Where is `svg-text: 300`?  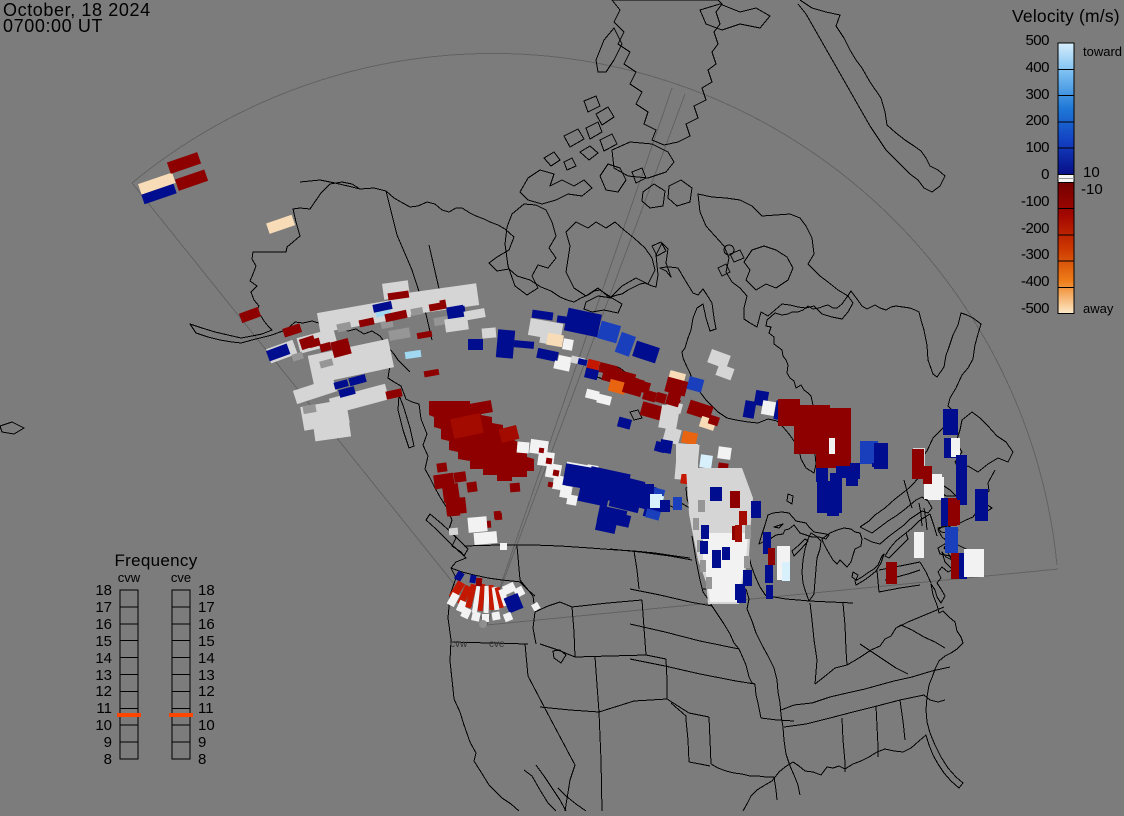 svg-text: 300 is located at coordinates (1037, 94).